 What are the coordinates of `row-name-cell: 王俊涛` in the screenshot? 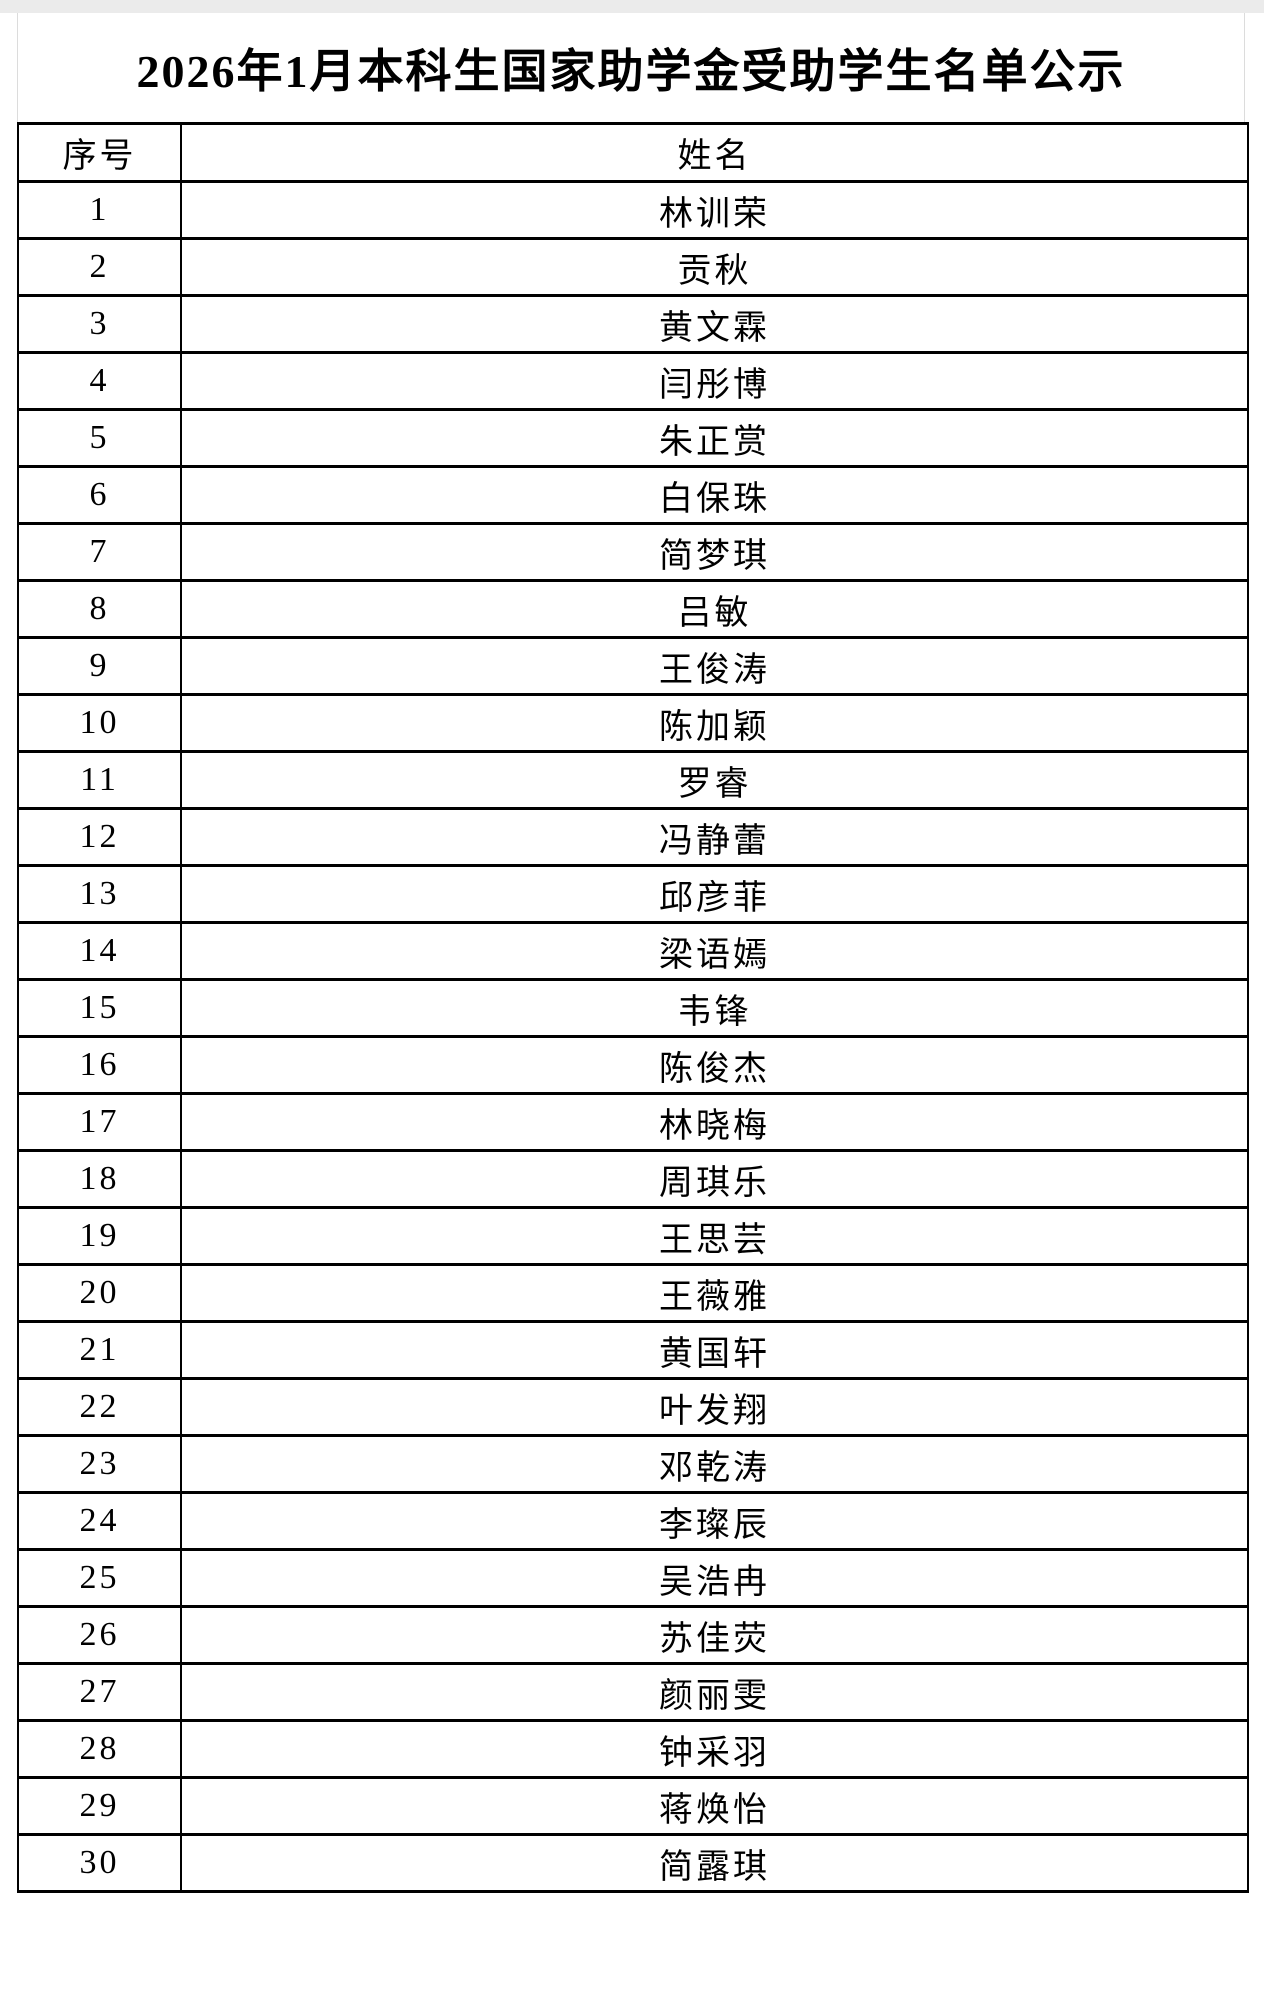 It's located at (714, 666).